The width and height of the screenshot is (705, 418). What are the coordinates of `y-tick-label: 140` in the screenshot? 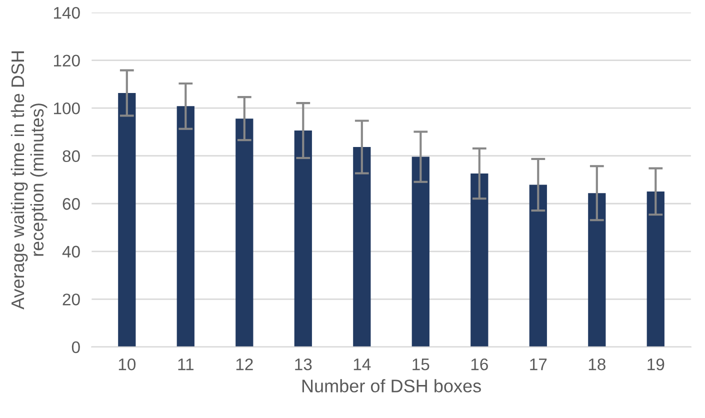 It's located at (67, 12).